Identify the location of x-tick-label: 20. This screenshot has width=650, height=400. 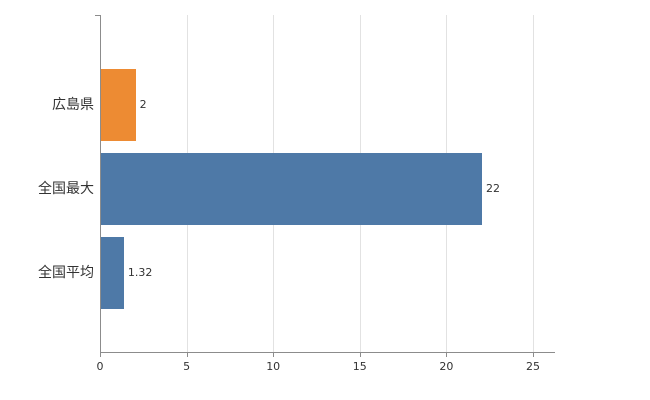
(446, 366).